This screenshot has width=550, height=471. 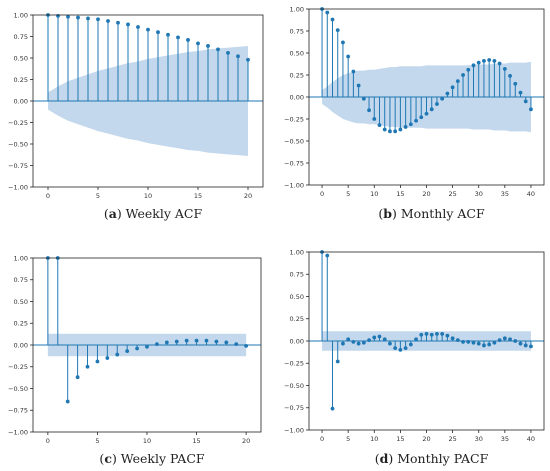 What do you see at coordinates (18, 367) in the screenshot?
I see `y-tick-label: −0.25` at bounding box center [18, 367].